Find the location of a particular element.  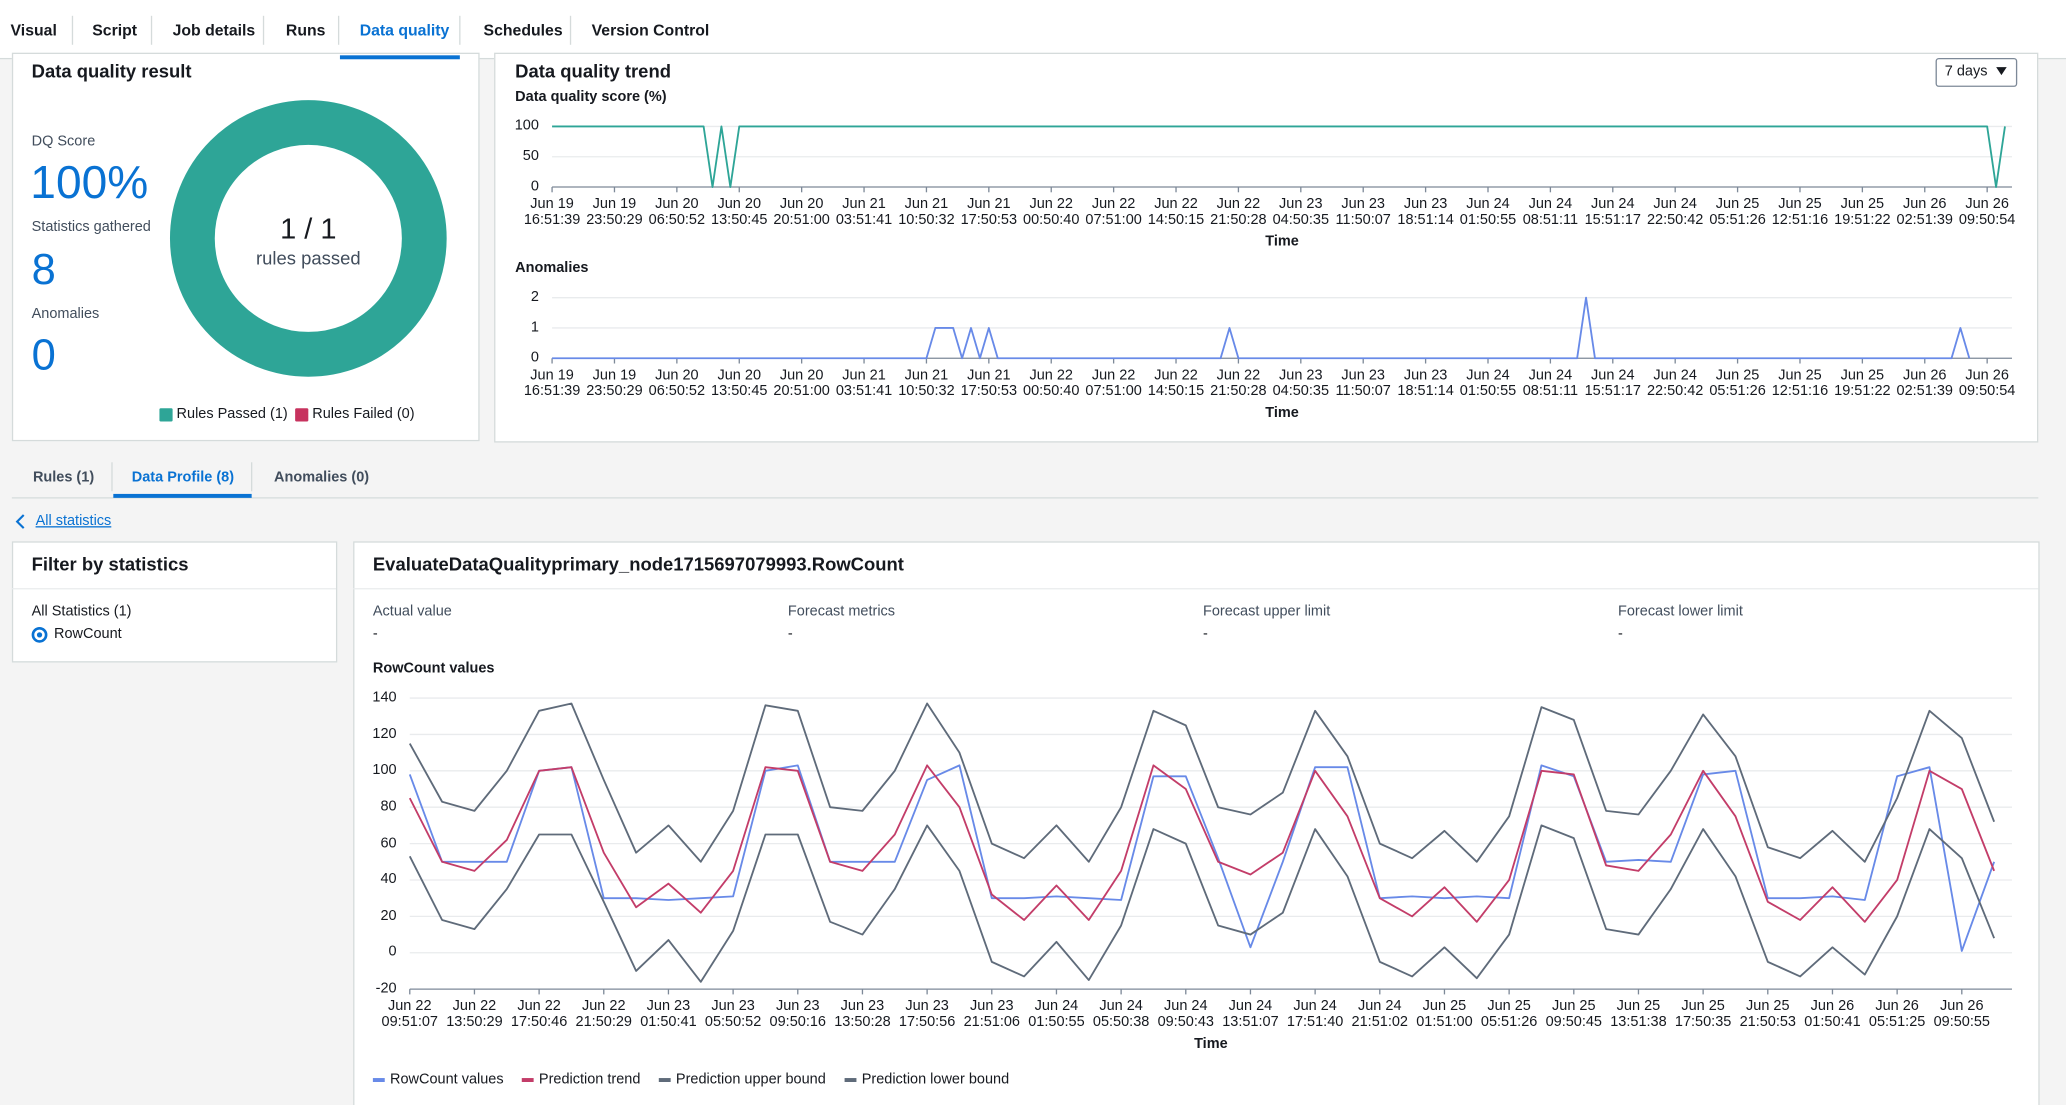

x-tick-label: Jun 24 21:51:02 is located at coordinates (1379, 1014).